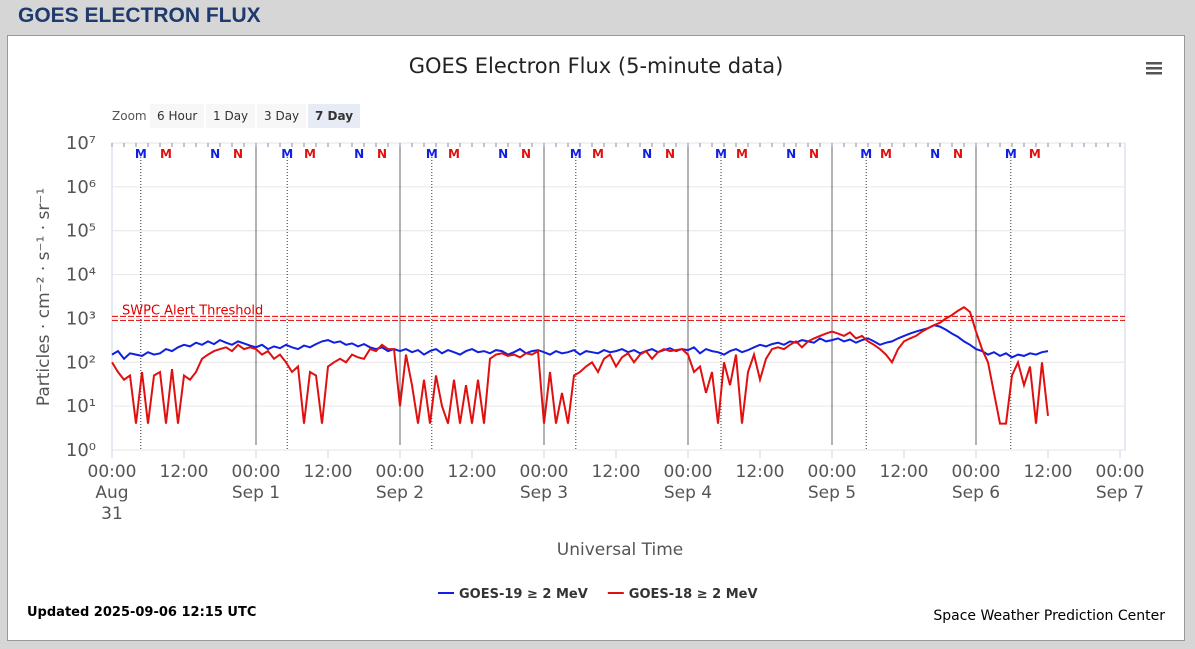  Describe the element at coordinates (81, 231) in the screenshot. I see `y-tick-label: 10⁵` at that location.